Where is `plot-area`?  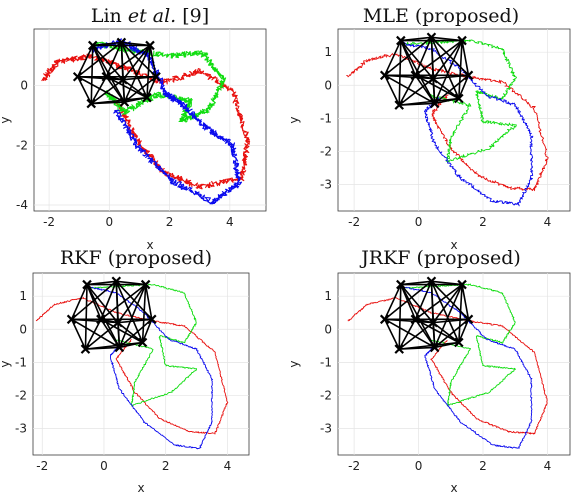
plot-area is located at coordinates (141, 364).